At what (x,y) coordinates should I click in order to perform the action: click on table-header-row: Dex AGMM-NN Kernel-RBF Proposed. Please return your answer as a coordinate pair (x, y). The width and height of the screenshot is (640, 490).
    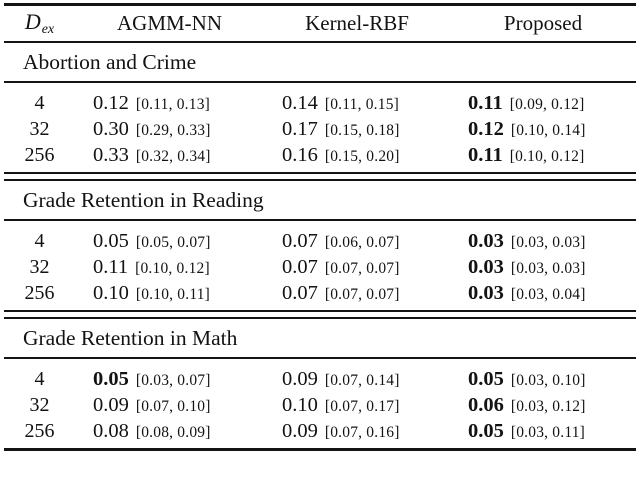
    Looking at the image, I should click on (320, 23).